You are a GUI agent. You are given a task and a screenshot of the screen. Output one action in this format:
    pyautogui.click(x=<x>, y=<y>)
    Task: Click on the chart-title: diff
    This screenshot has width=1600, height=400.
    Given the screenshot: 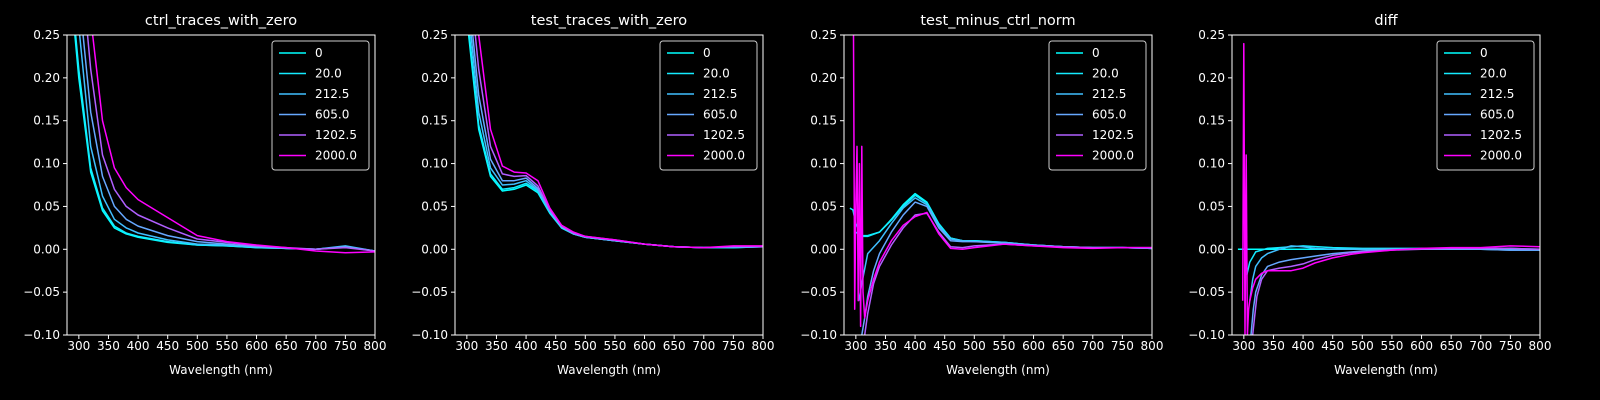 What is the action you would take?
    pyautogui.click(x=1386, y=21)
    